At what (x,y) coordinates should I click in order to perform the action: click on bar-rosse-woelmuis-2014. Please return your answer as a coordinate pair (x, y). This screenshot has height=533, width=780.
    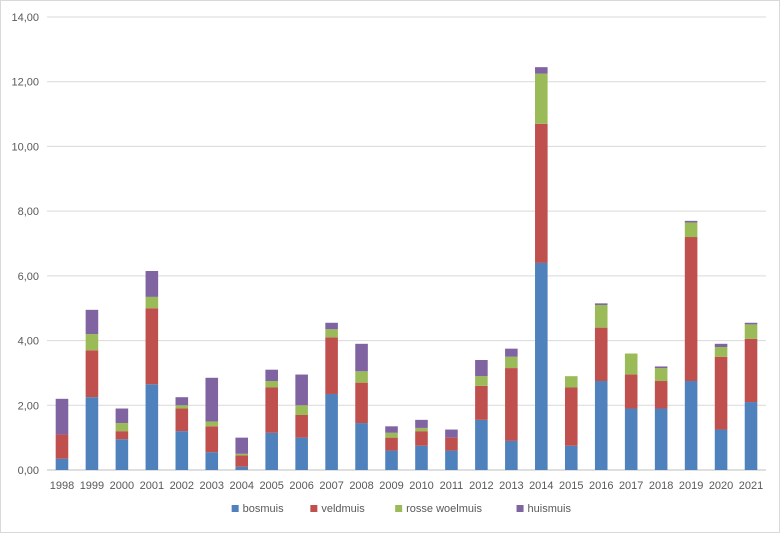
    Looking at the image, I should click on (541, 98).